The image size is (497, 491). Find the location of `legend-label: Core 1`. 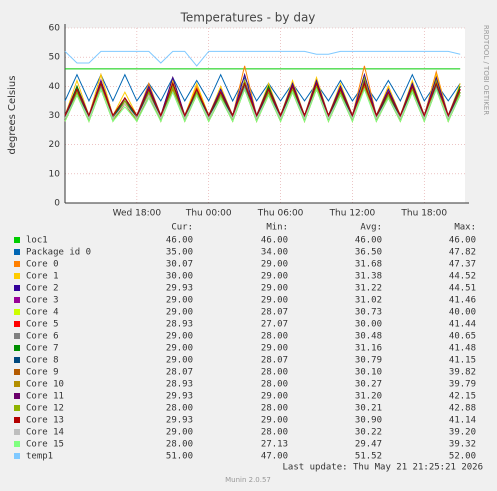

legend-label: Core 1 is located at coordinates (42, 277).